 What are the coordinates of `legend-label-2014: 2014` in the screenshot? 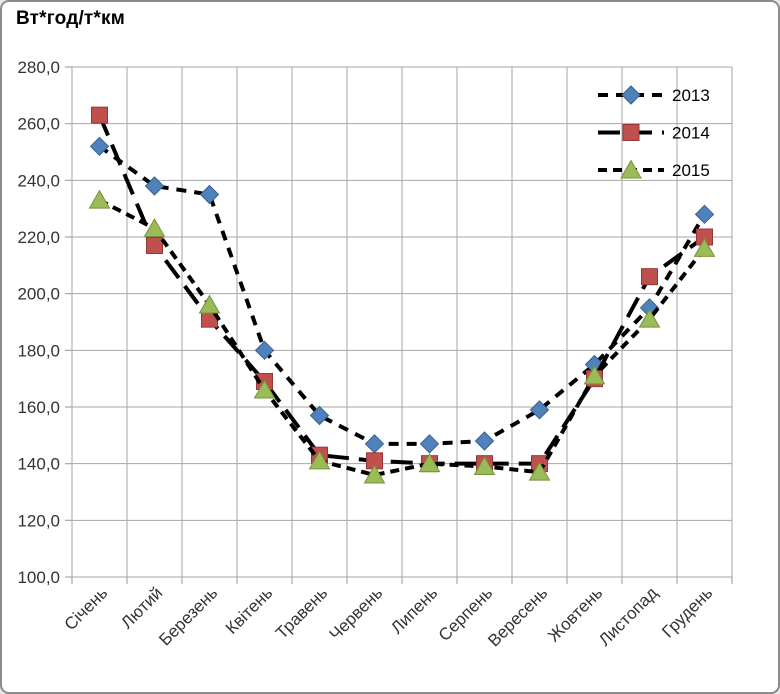 It's located at (691, 133).